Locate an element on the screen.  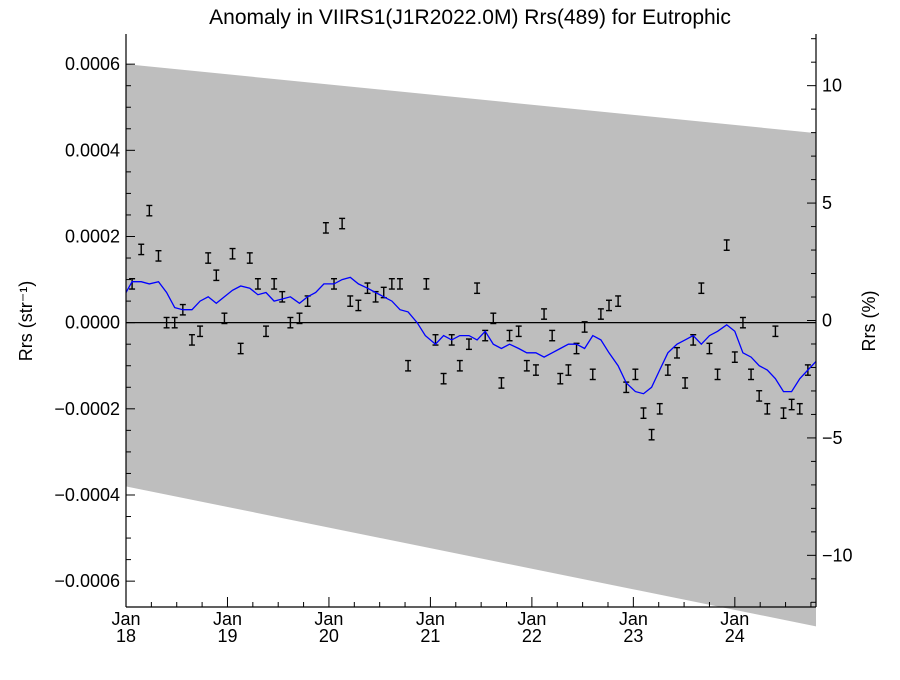
y-axis-label-right: Rrs (%) is located at coordinates (869, 321).